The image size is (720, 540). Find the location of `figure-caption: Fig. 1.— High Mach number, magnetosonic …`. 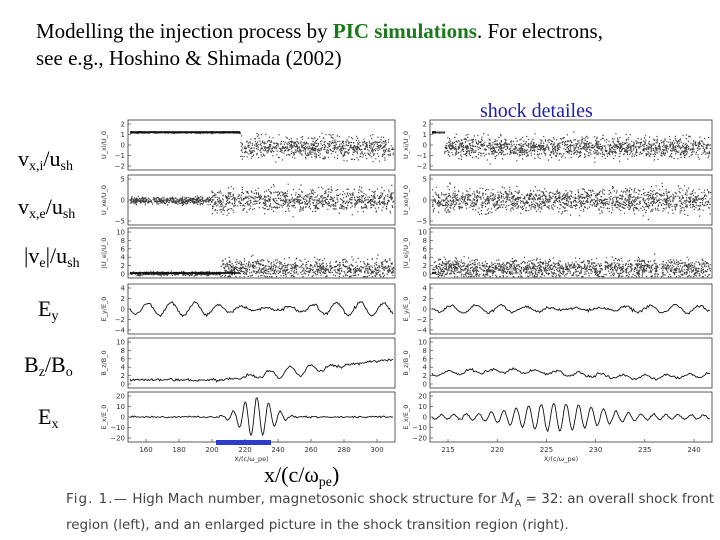

figure-caption: Fig. 1.— High Mach number, magnetosonic … is located at coordinates (390, 512).